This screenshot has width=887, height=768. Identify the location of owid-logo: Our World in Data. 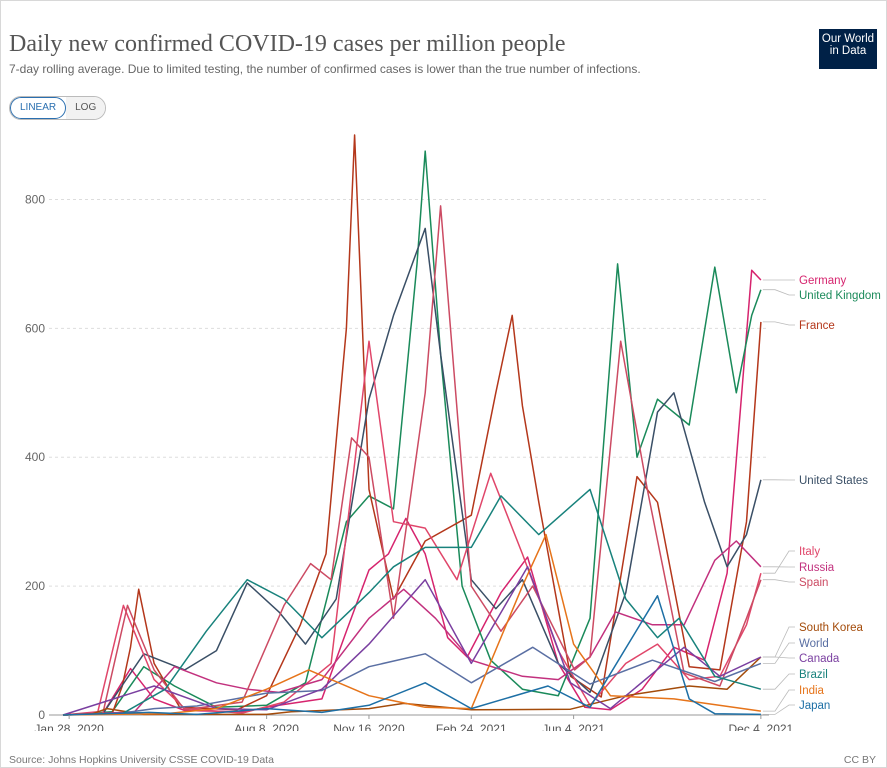
(848, 49).